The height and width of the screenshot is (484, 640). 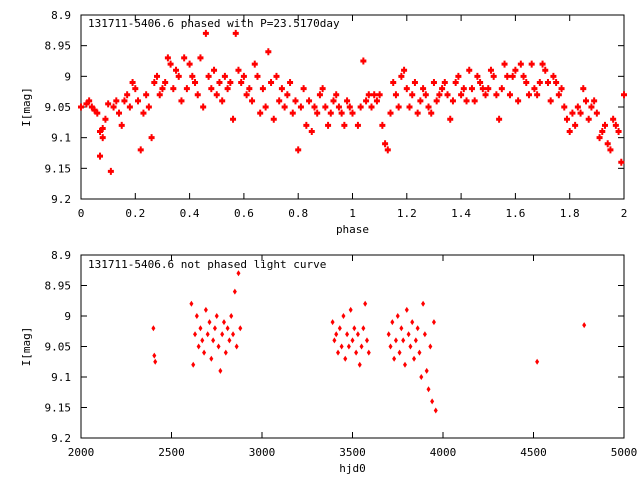 What do you see at coordinates (207, 264) in the screenshot?
I see `chart-title: 131711-5406.6 not phased light curve` at bounding box center [207, 264].